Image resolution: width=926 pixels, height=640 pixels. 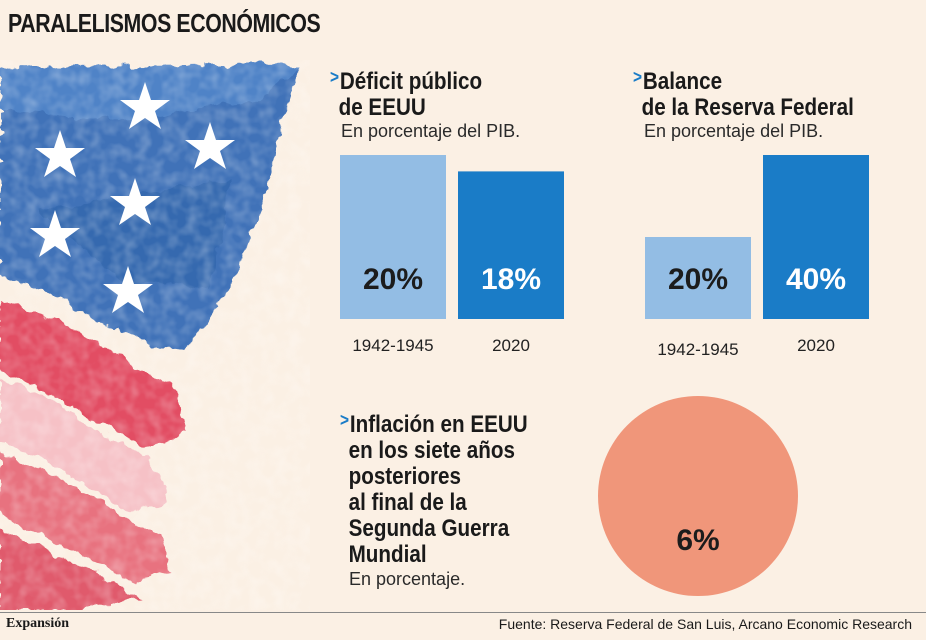 I want to click on inflation-title-line: posteriores, so click(x=405, y=476).